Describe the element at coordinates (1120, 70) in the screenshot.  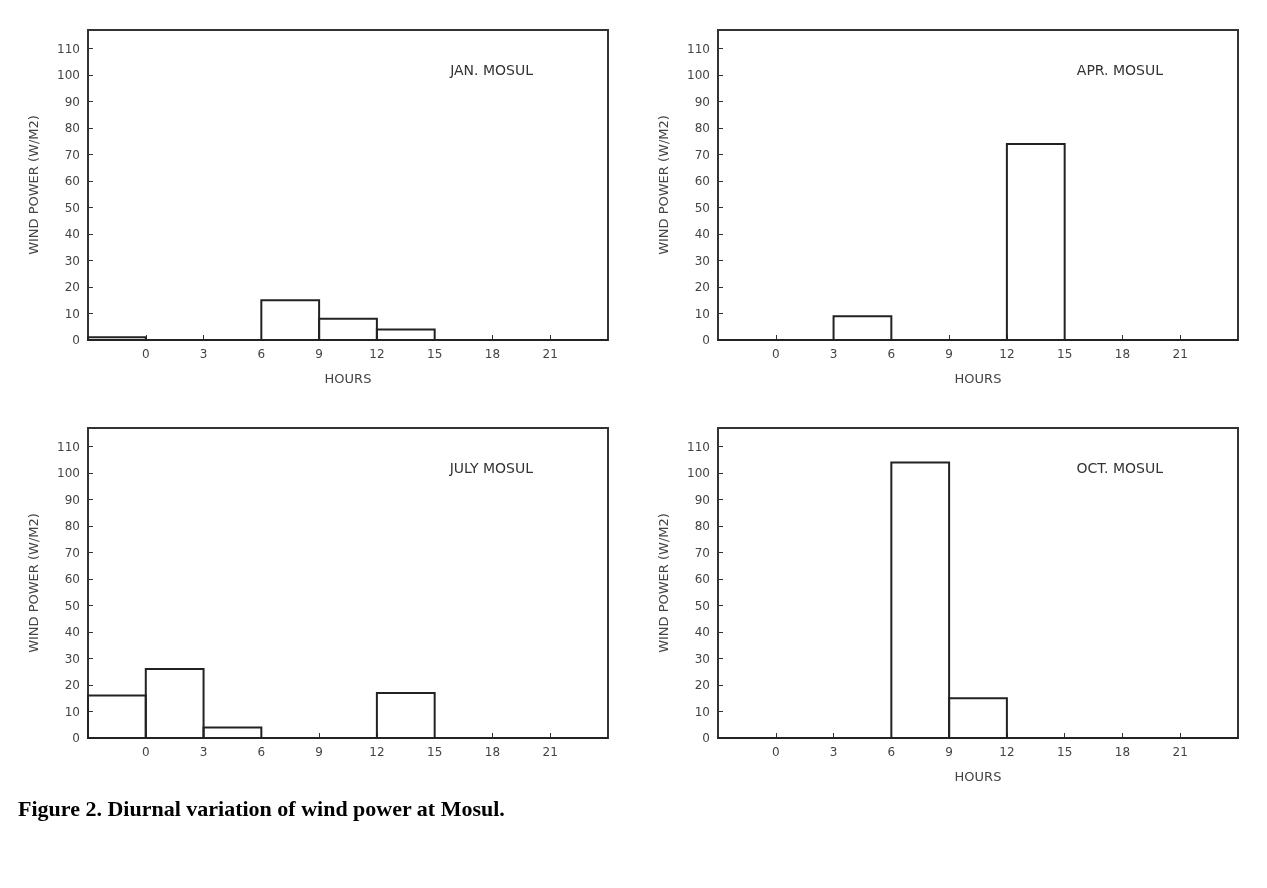
I see `text: APR. MOSUL` at that location.